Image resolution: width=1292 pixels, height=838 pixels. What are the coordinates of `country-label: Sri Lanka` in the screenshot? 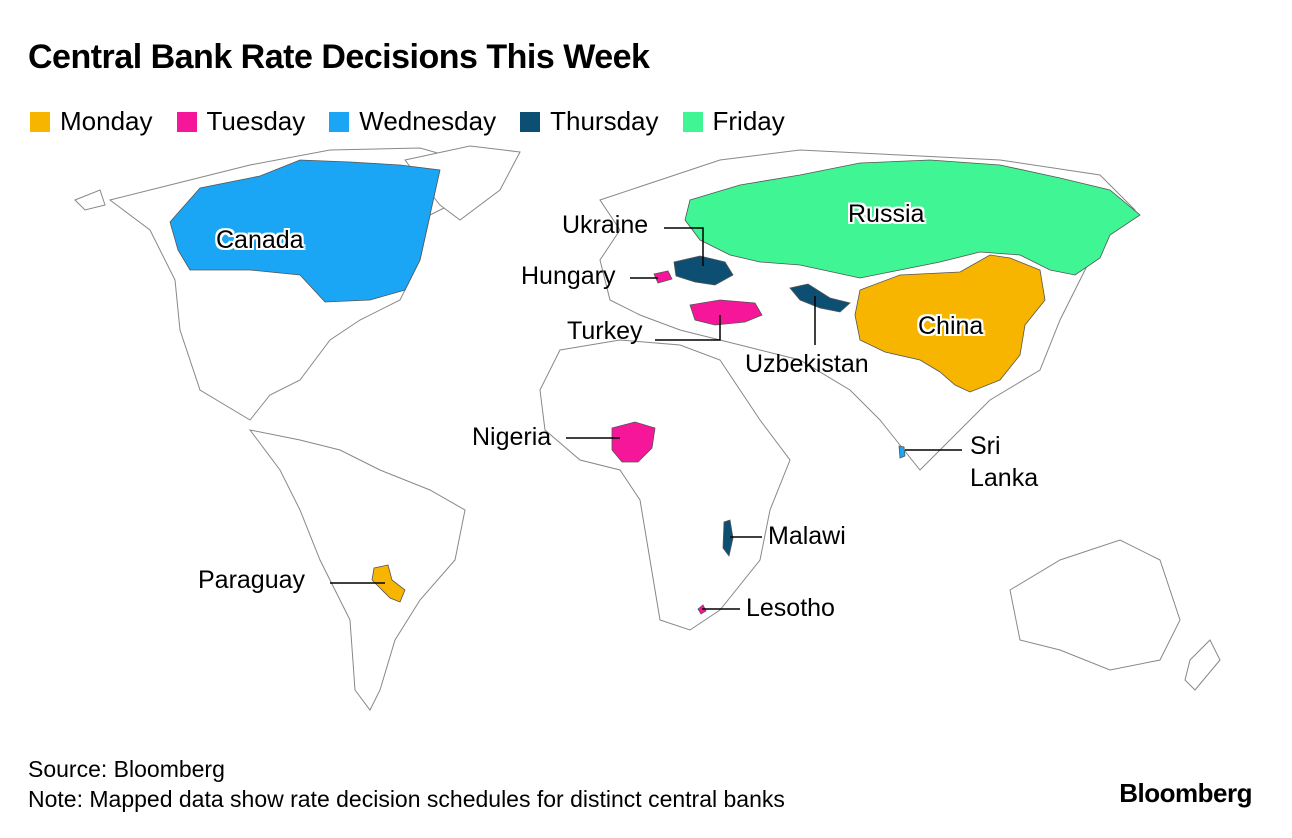 It's located at (1004, 462).